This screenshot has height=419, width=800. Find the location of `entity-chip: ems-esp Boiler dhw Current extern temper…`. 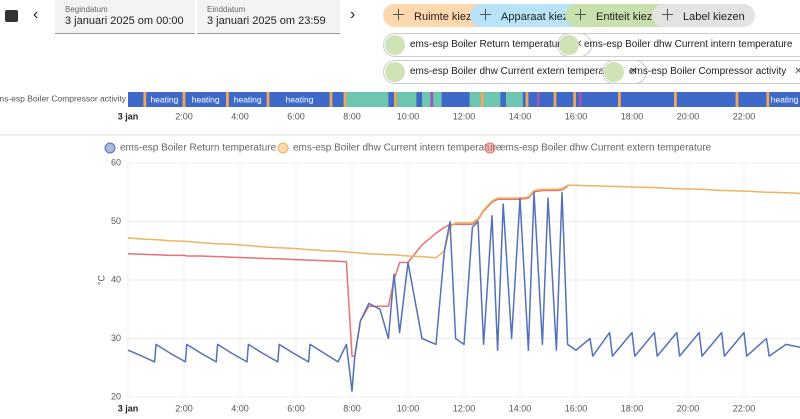

entity-chip: ems-esp Boiler dhw Current extern temper… is located at coordinates (515, 72).